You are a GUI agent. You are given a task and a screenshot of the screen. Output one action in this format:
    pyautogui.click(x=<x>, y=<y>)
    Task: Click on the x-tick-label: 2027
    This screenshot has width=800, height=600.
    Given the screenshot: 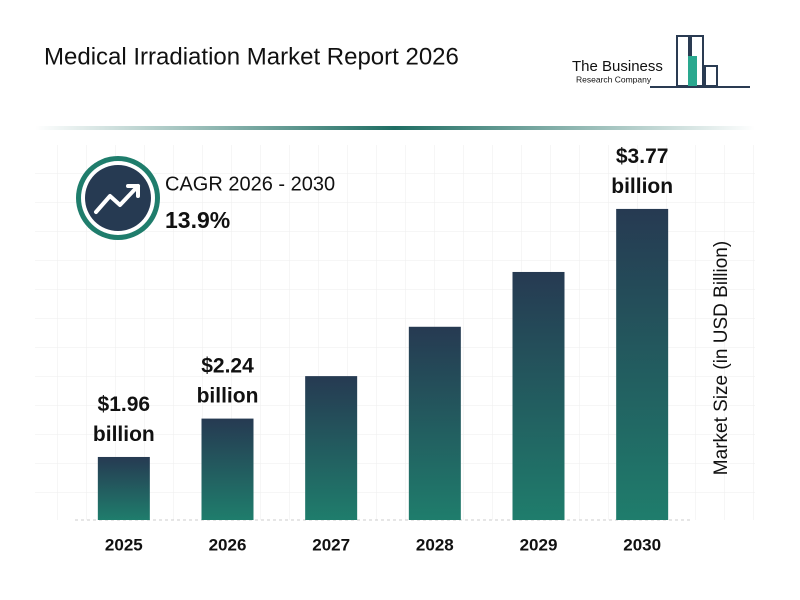 What is the action you would take?
    pyautogui.click(x=331, y=544)
    